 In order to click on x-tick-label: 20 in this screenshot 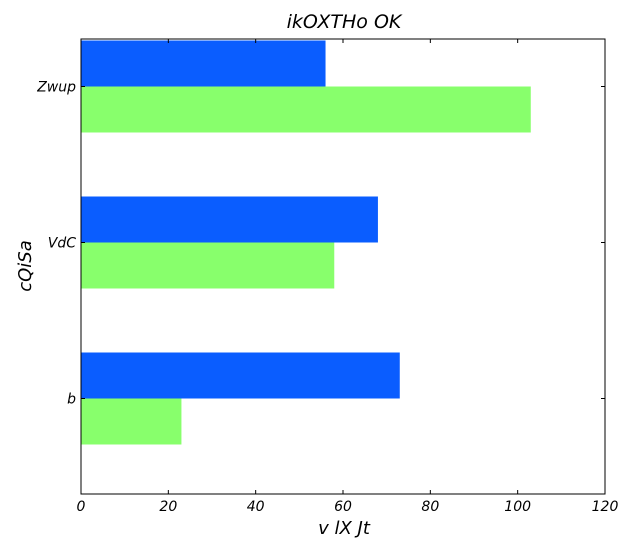, I will do `click(168, 507)`.